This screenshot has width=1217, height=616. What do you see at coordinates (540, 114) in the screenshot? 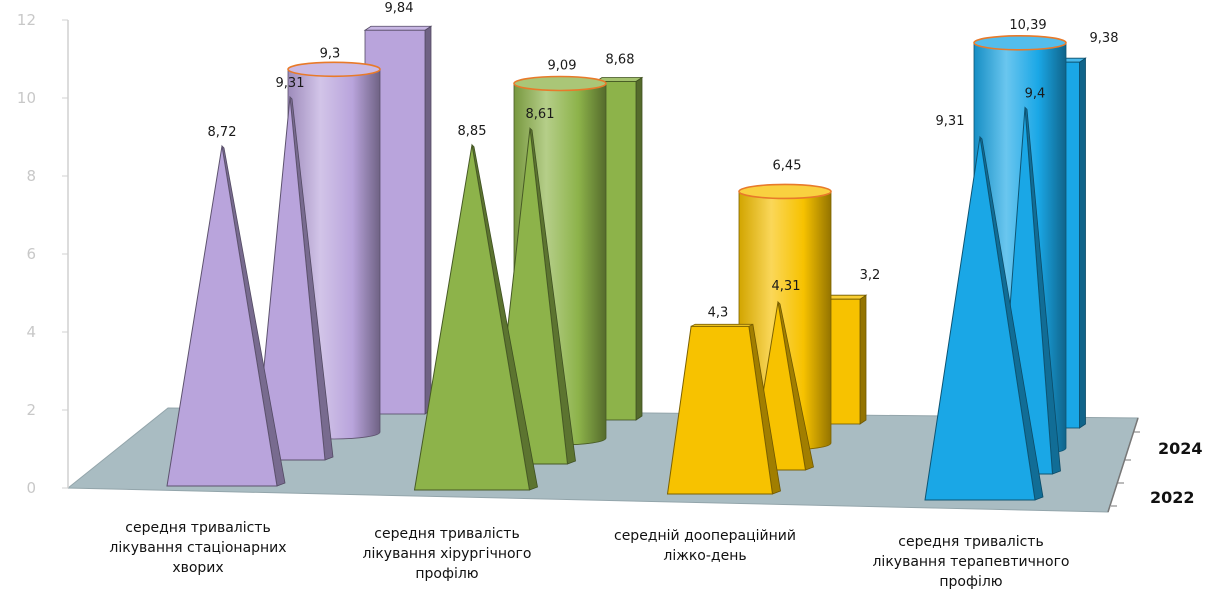
I see `data-label: 8,61` at bounding box center [540, 114].